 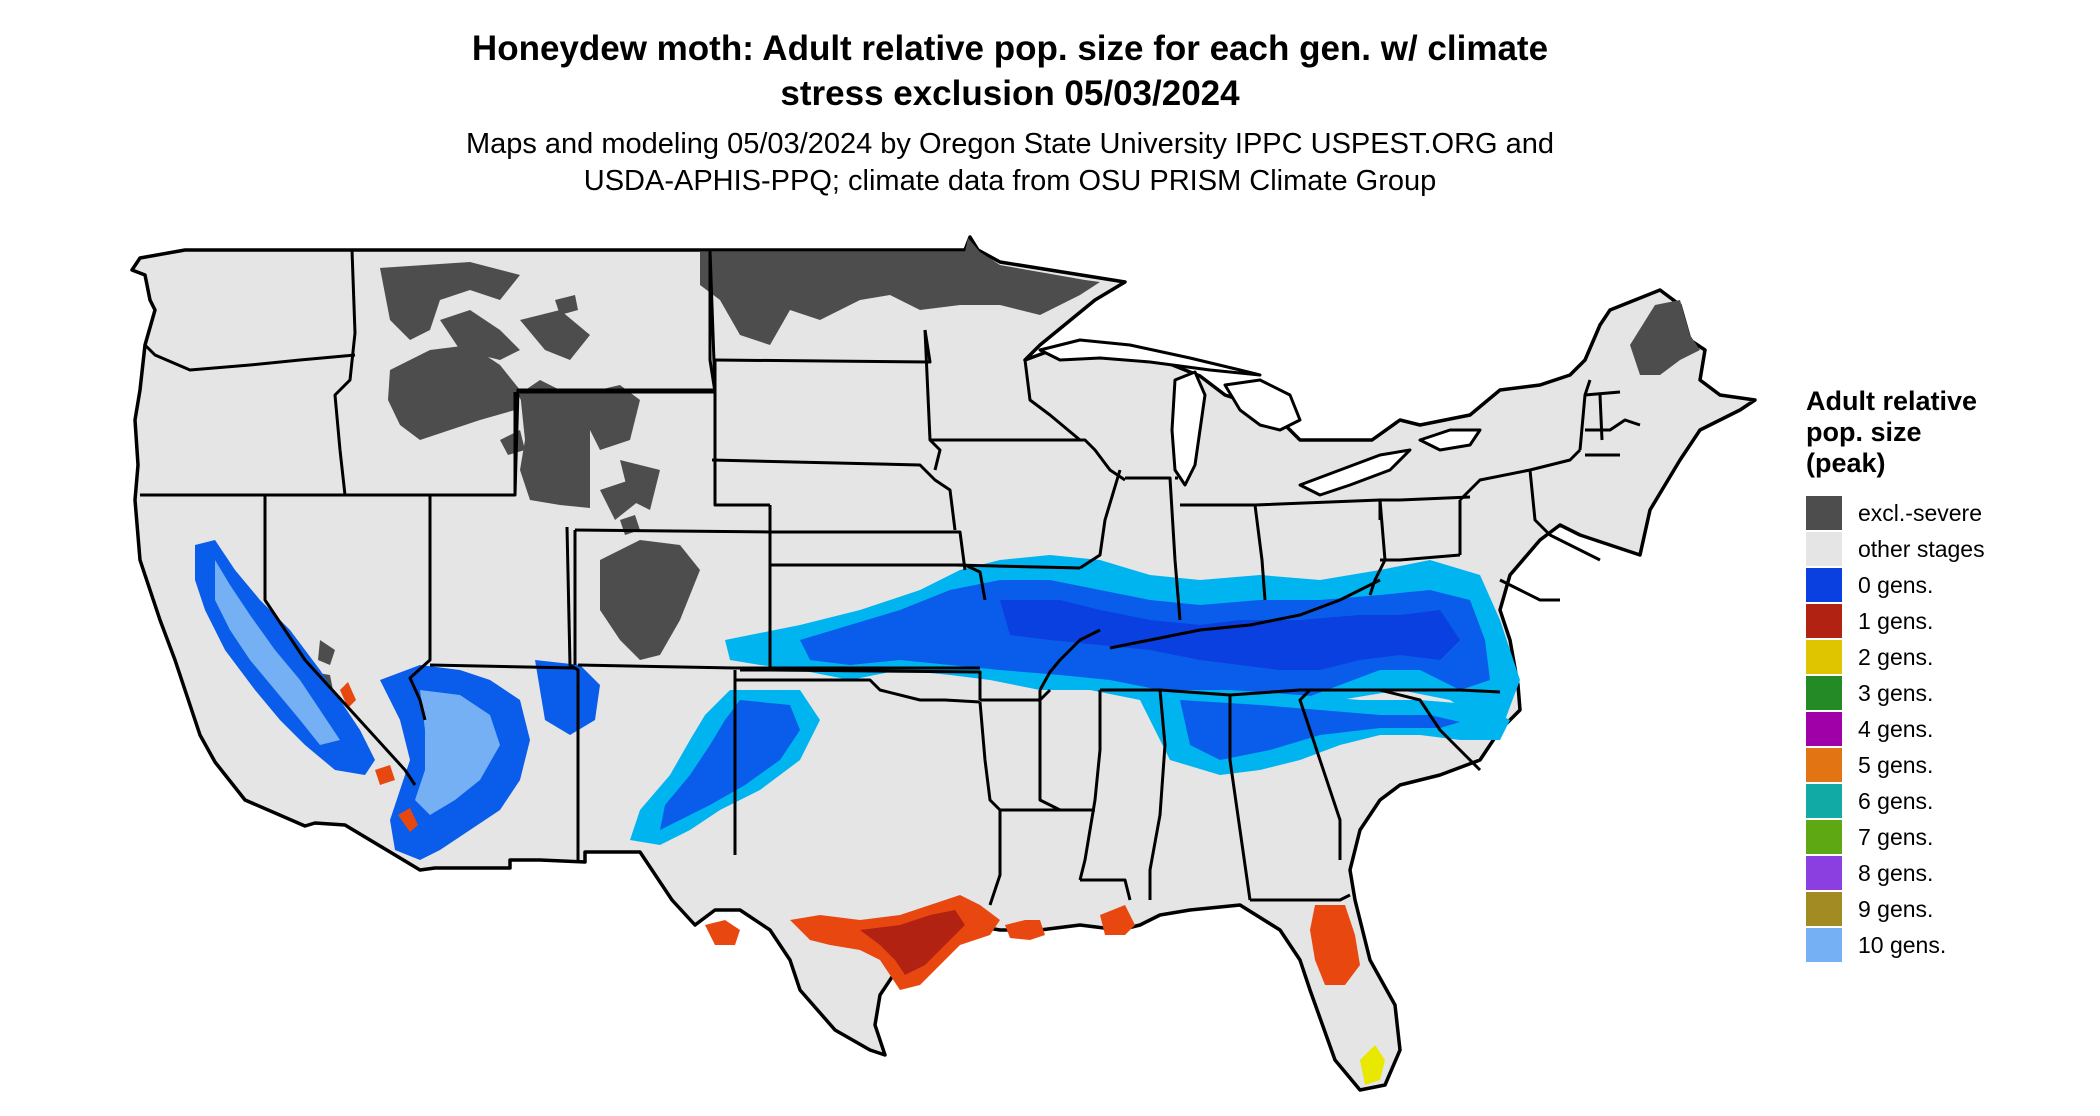 What do you see at coordinates (1372, 1065) in the screenshot?
I see `two-gen-areas` at bounding box center [1372, 1065].